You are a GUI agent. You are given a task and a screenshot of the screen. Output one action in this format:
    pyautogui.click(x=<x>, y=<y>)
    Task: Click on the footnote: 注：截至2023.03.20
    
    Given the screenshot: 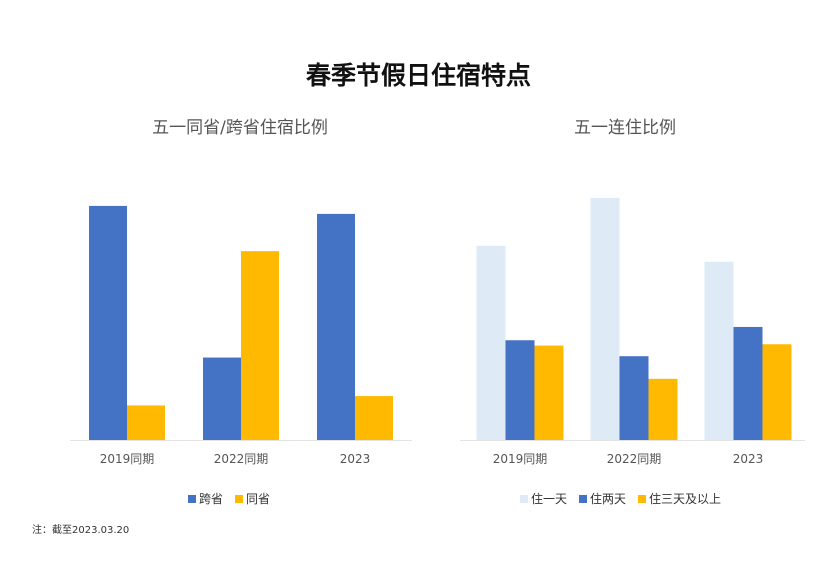 What is the action you would take?
    pyautogui.click(x=81, y=530)
    